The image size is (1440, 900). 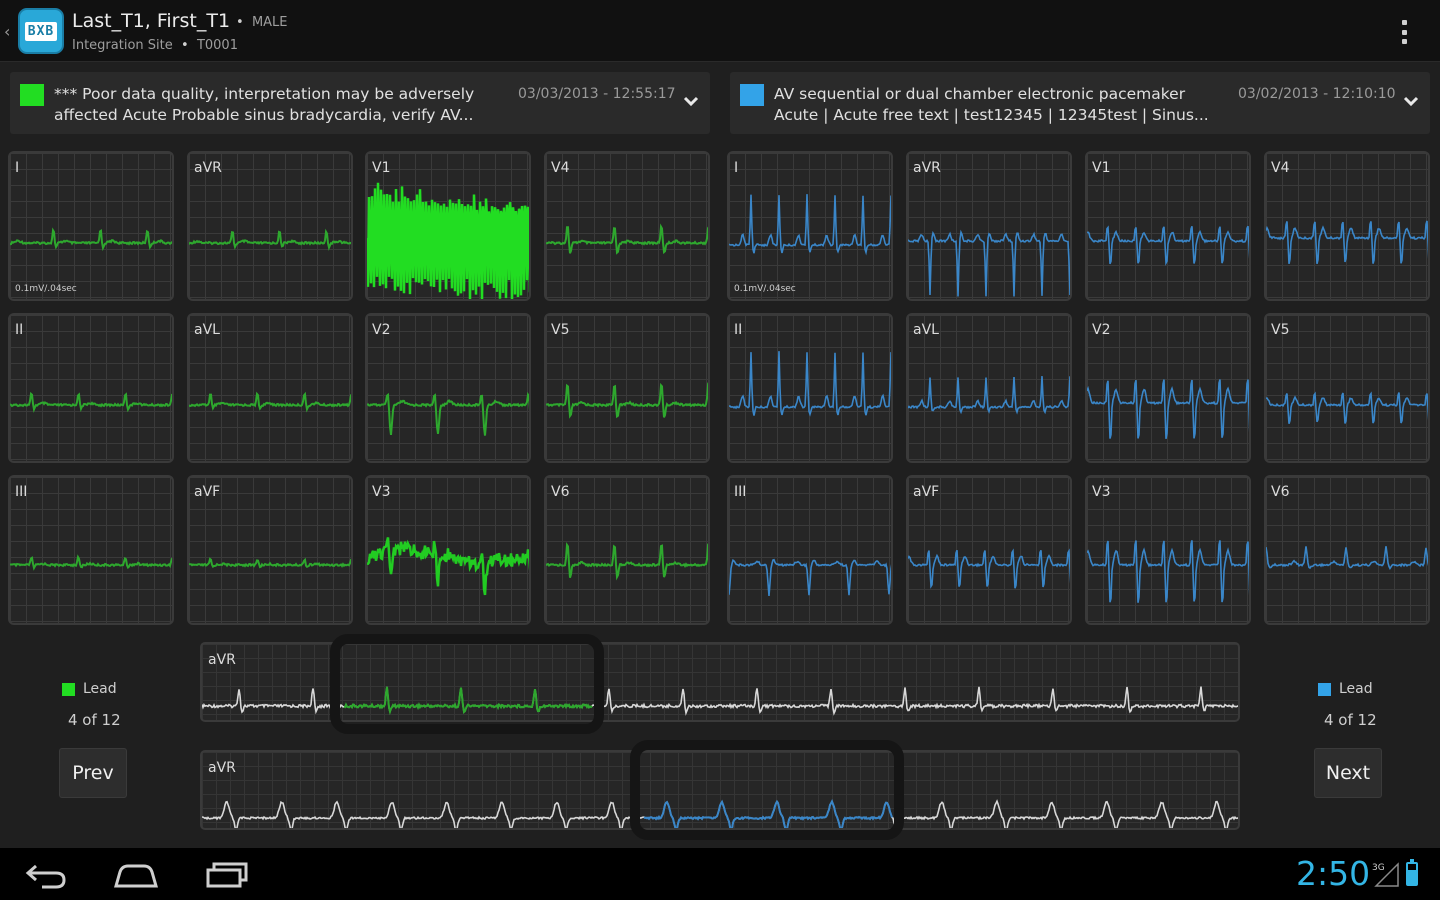 I want to click on rhythm-waveform, so click(x=720, y=813).